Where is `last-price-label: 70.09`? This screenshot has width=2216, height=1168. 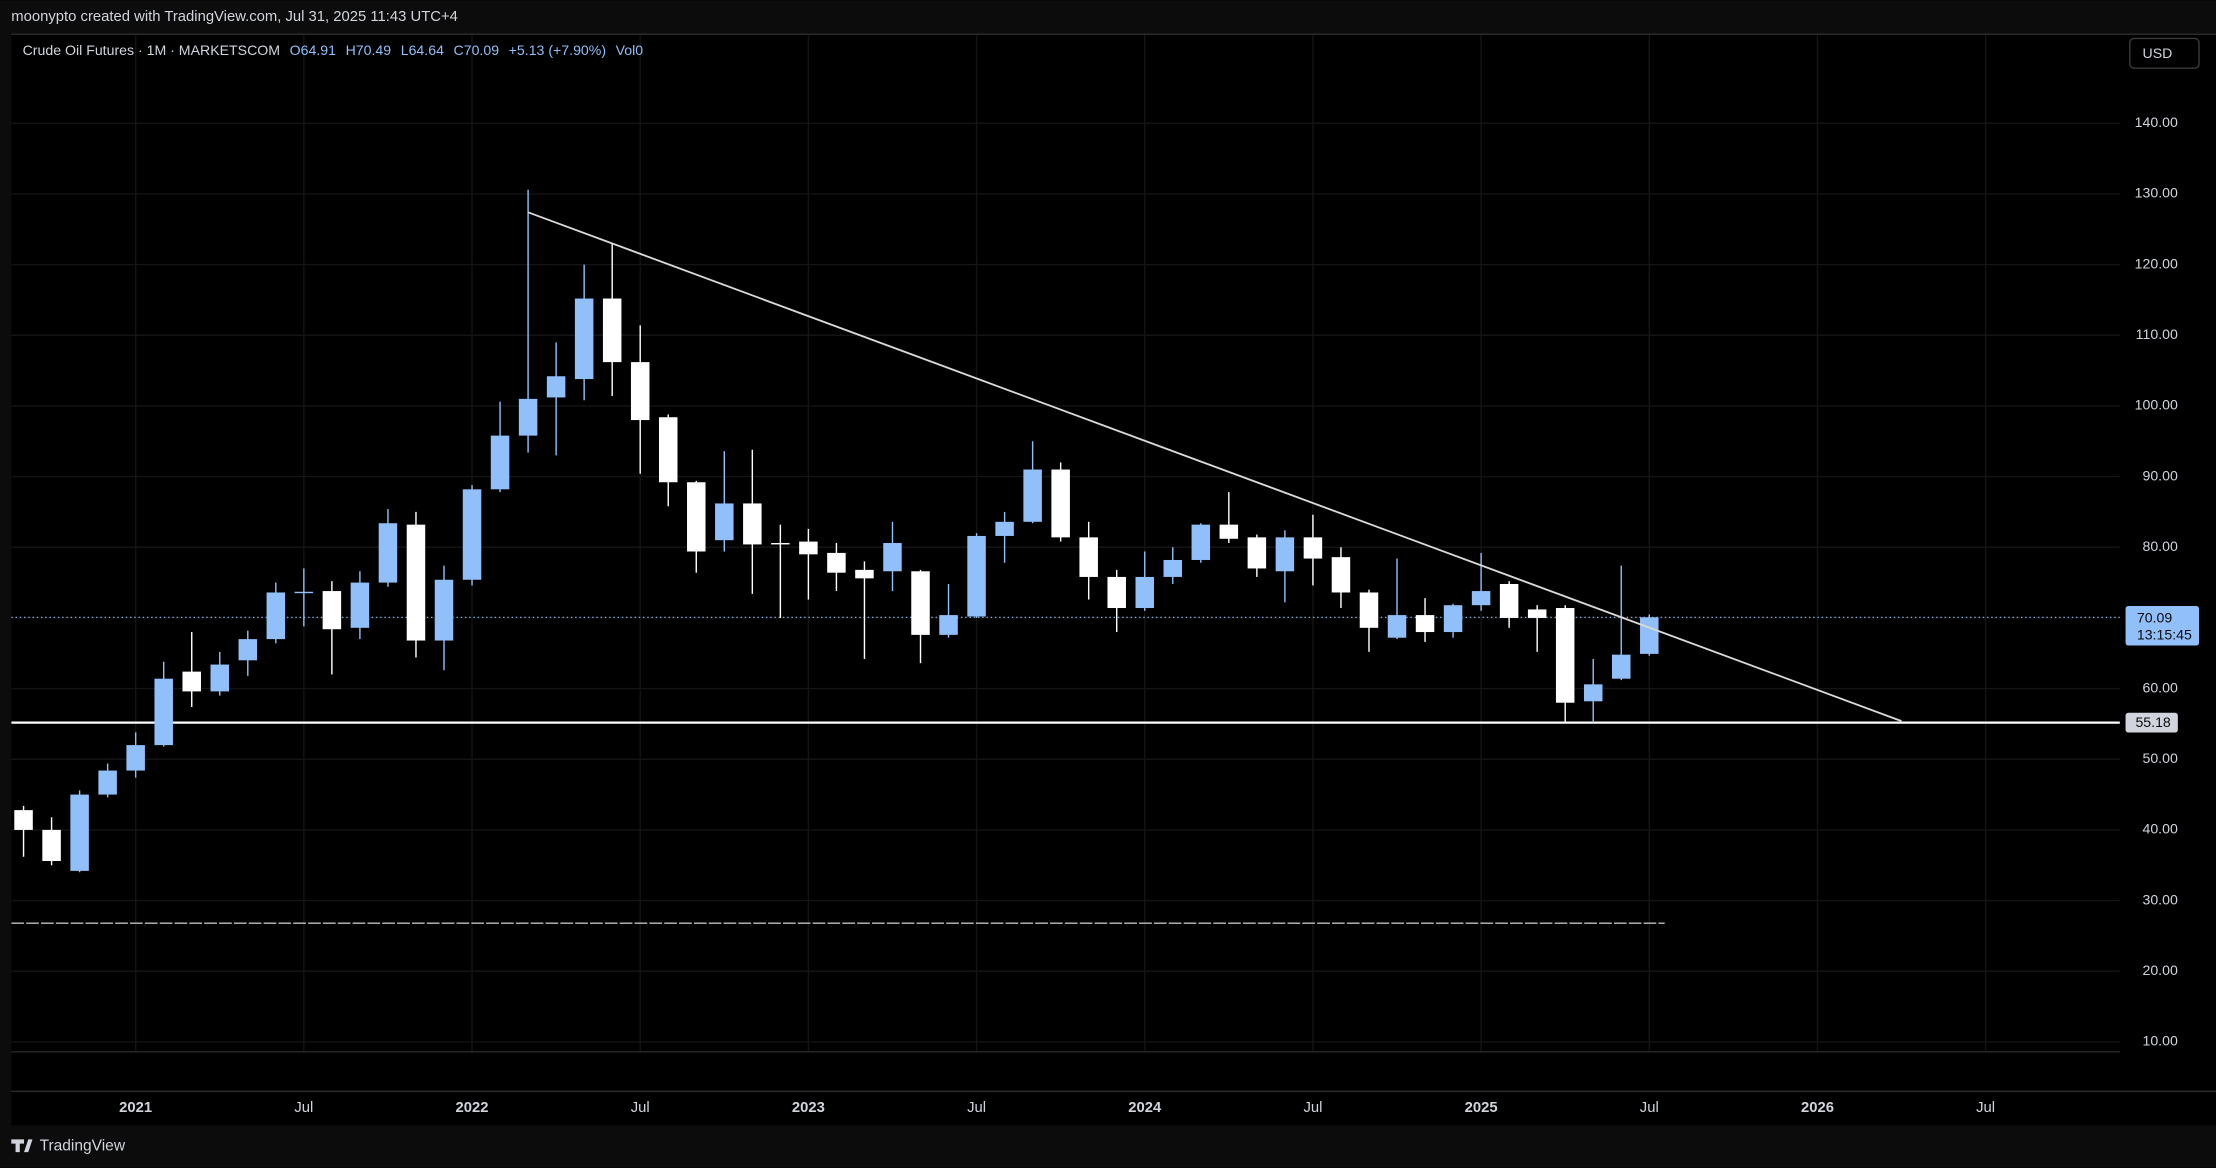 last-price-label: 70.09 is located at coordinates (2154, 617).